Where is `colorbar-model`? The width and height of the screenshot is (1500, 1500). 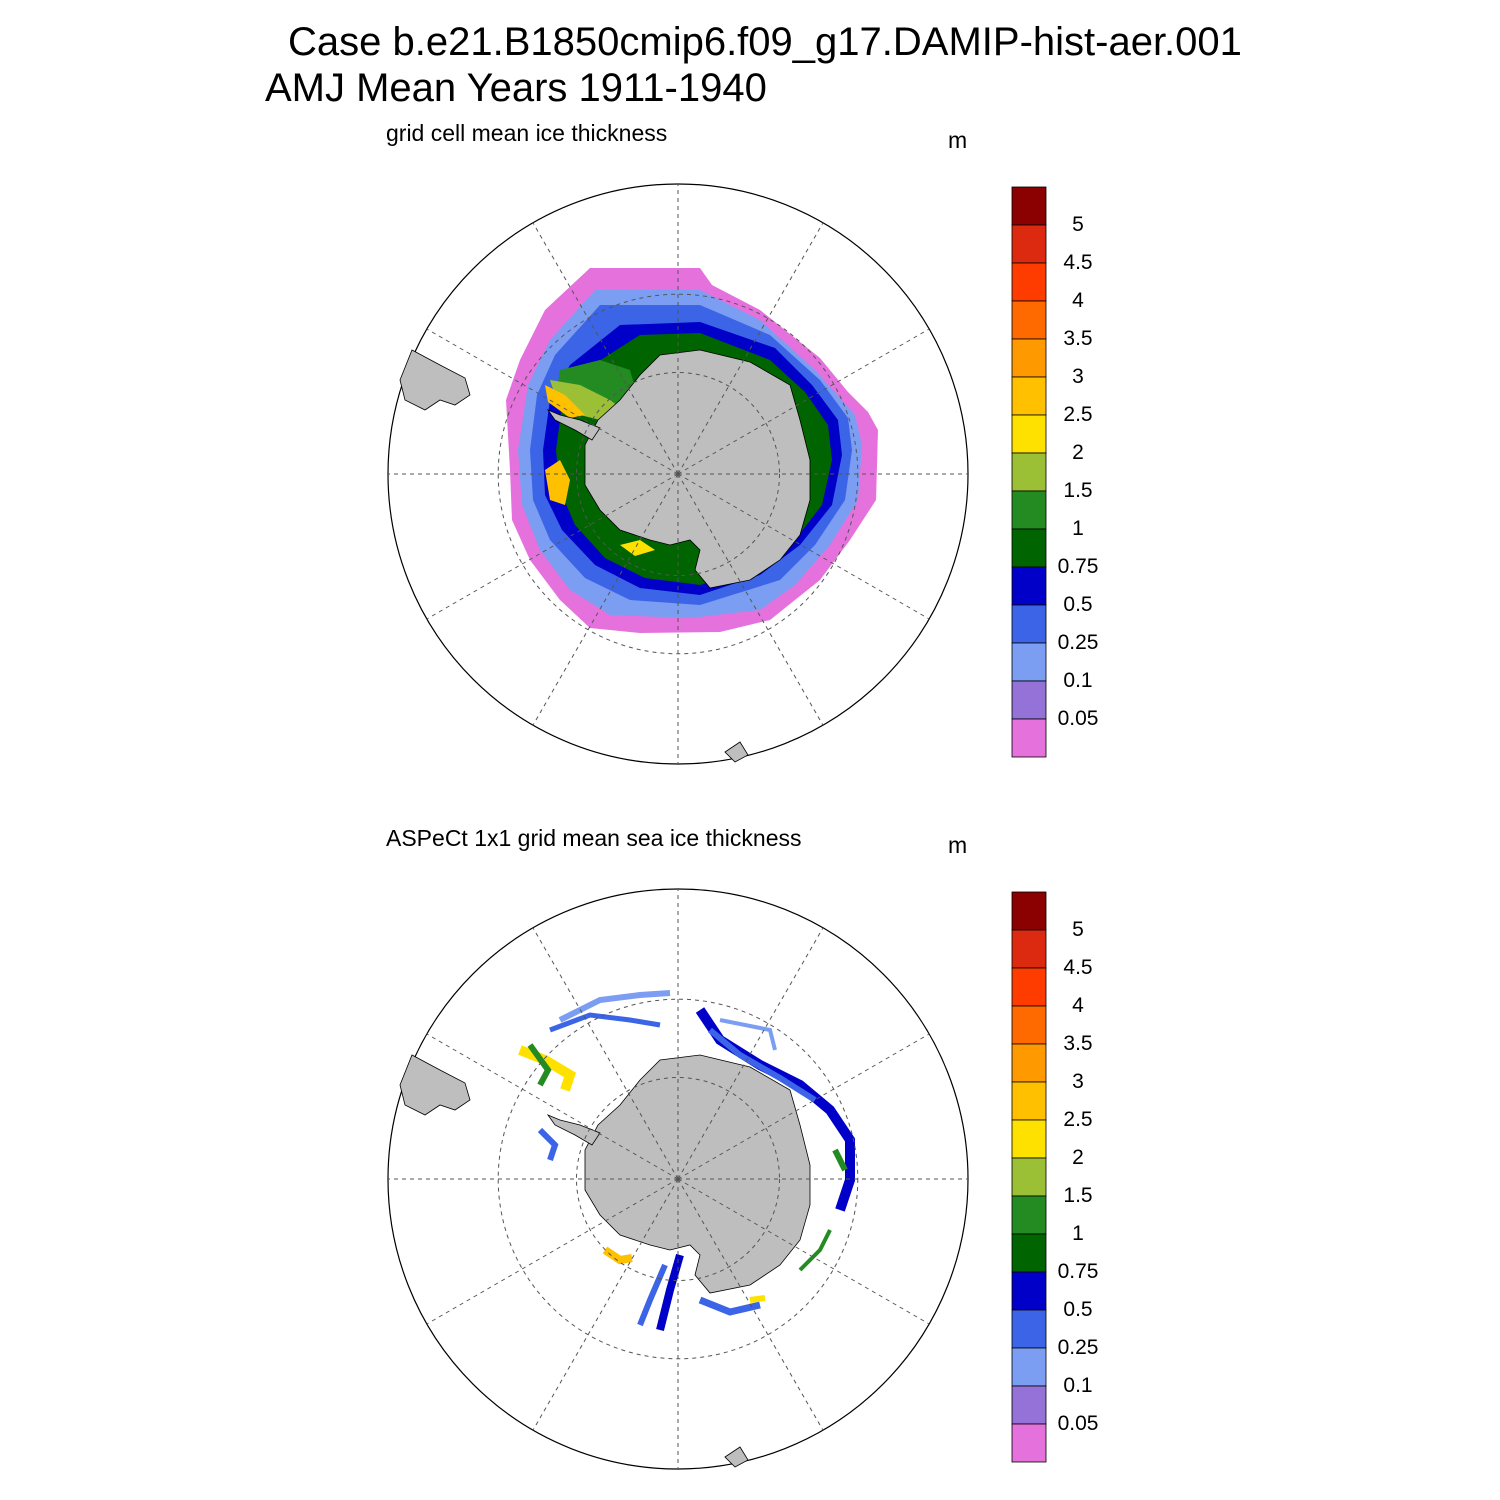
colorbar-model is located at coordinates (1029, 472).